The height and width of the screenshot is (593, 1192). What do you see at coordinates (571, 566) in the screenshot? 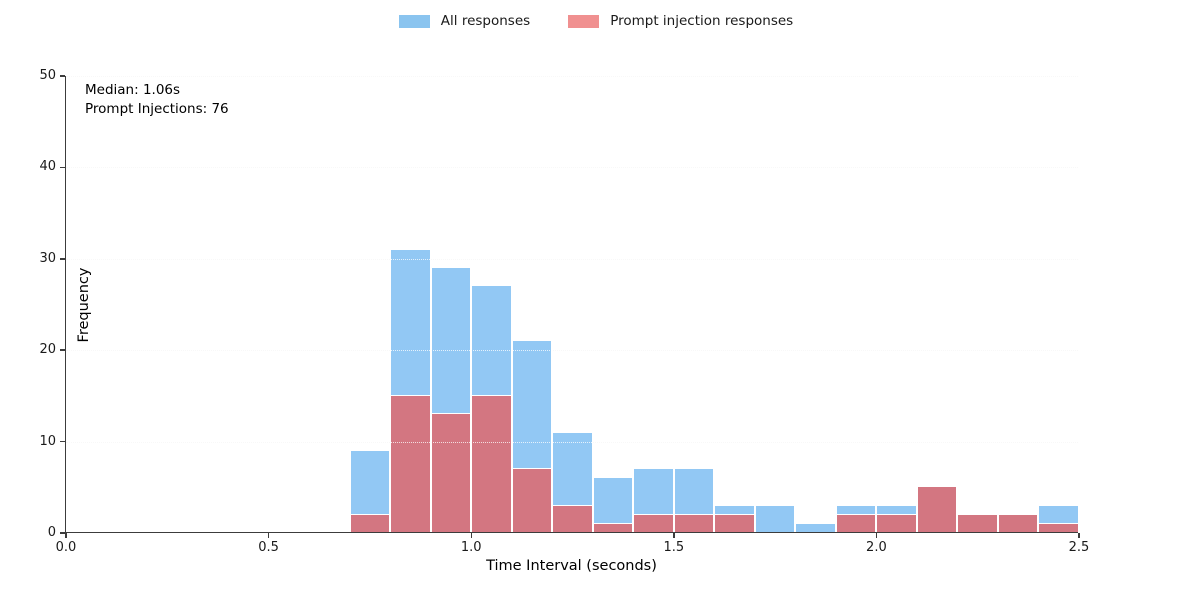
I see `x-axis-label: Time Interval (seconds)` at bounding box center [571, 566].